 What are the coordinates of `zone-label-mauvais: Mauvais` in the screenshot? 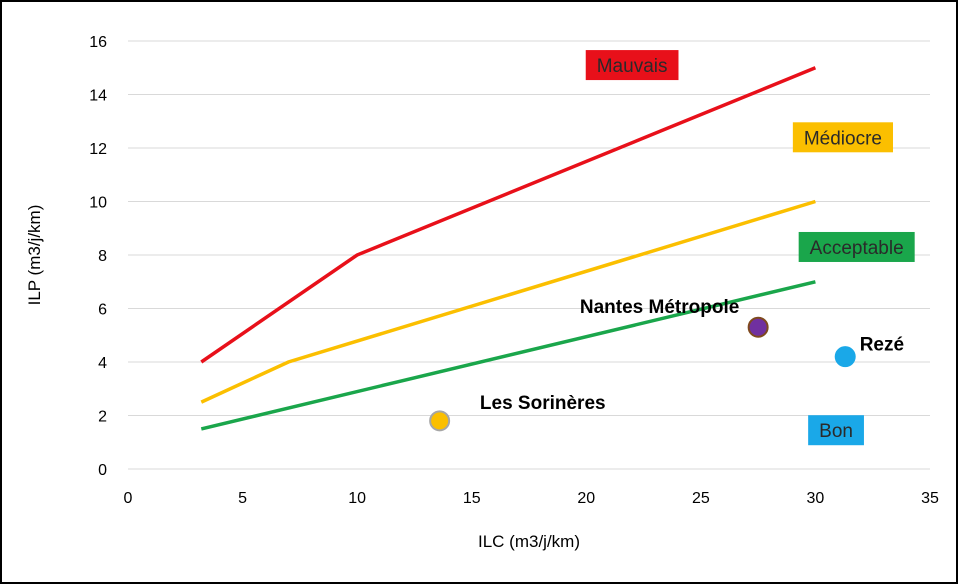 It's located at (632, 65).